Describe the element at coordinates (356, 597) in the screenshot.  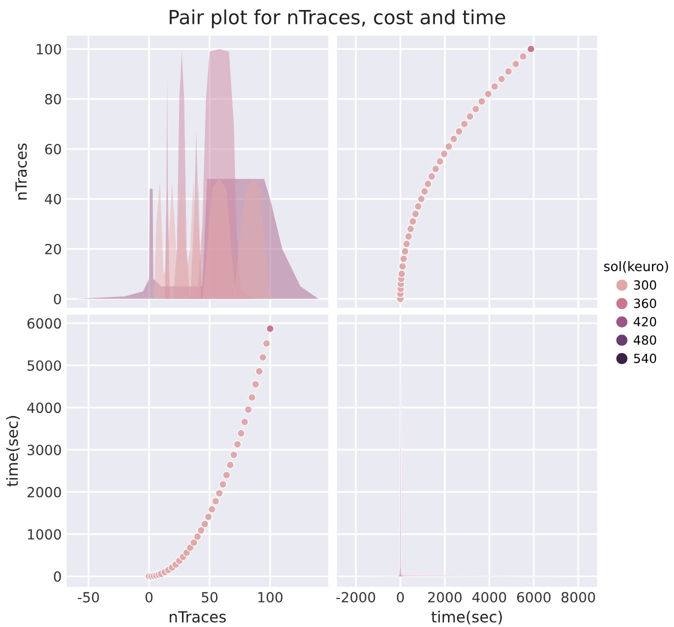
I see `x-tick-label: -2000` at that location.